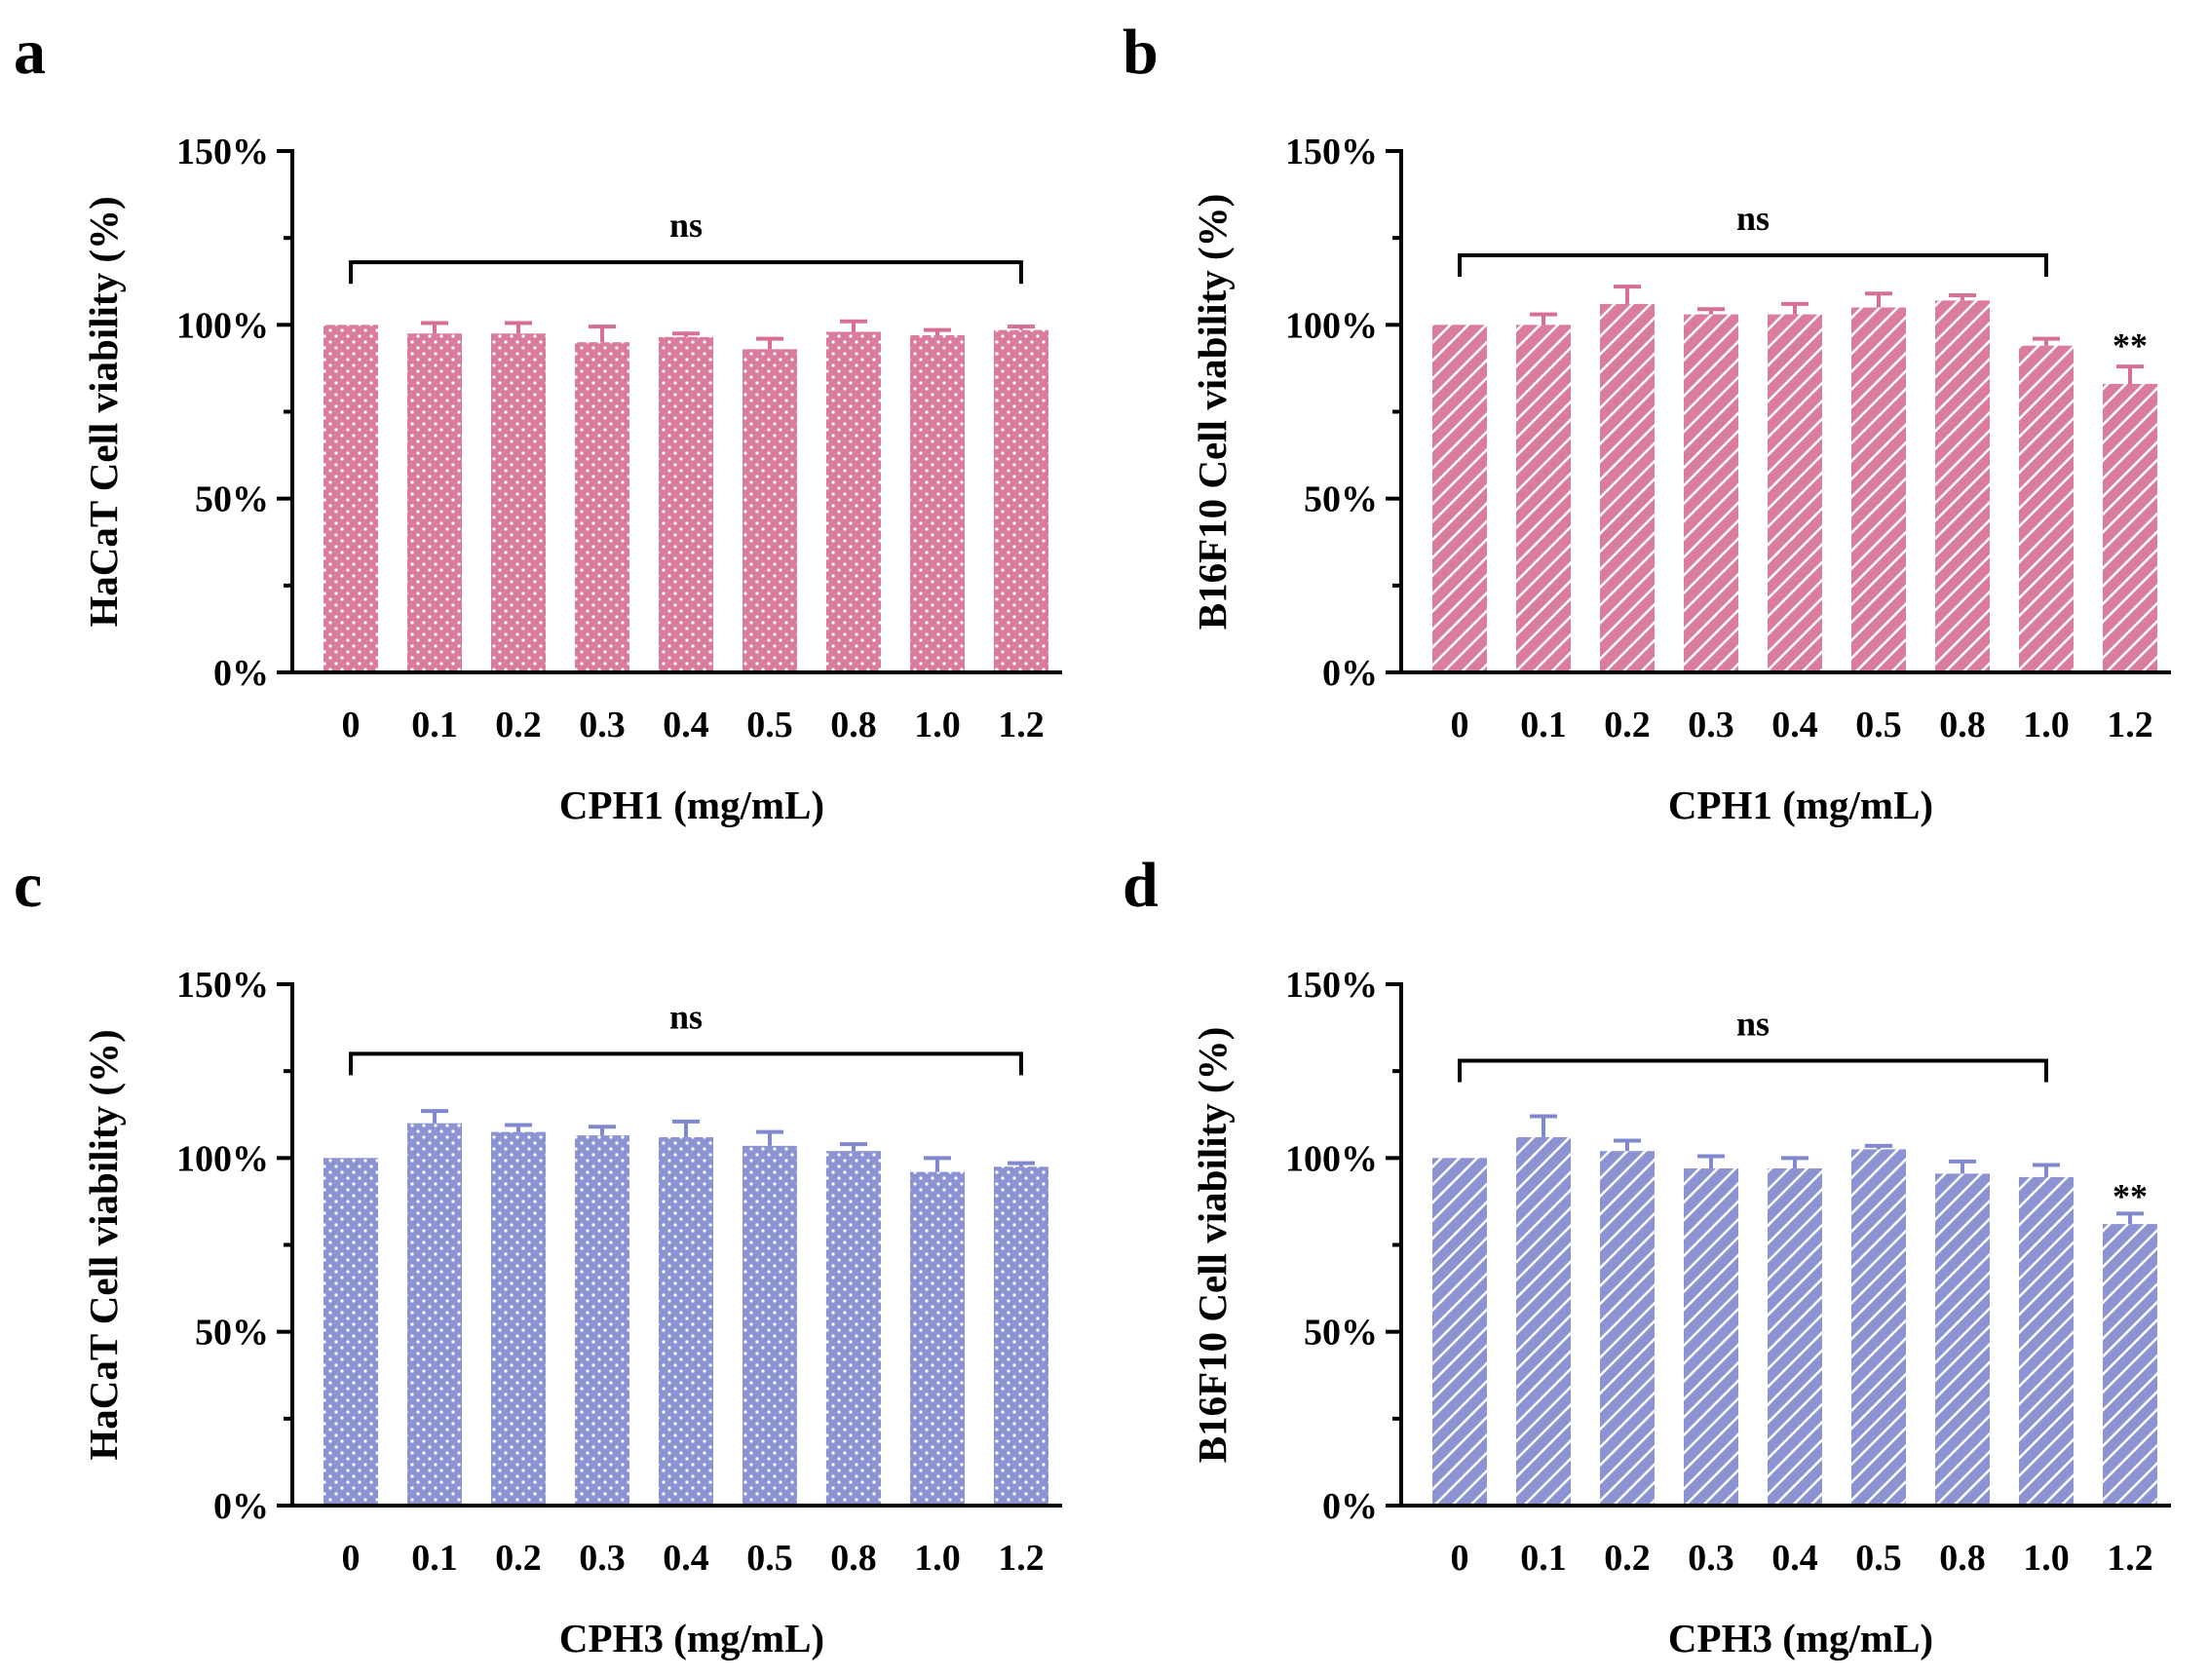 The height and width of the screenshot is (1680, 2208). What do you see at coordinates (691, 1638) in the screenshot?
I see `x-axis-title: CPH3 (mg/mL)` at bounding box center [691, 1638].